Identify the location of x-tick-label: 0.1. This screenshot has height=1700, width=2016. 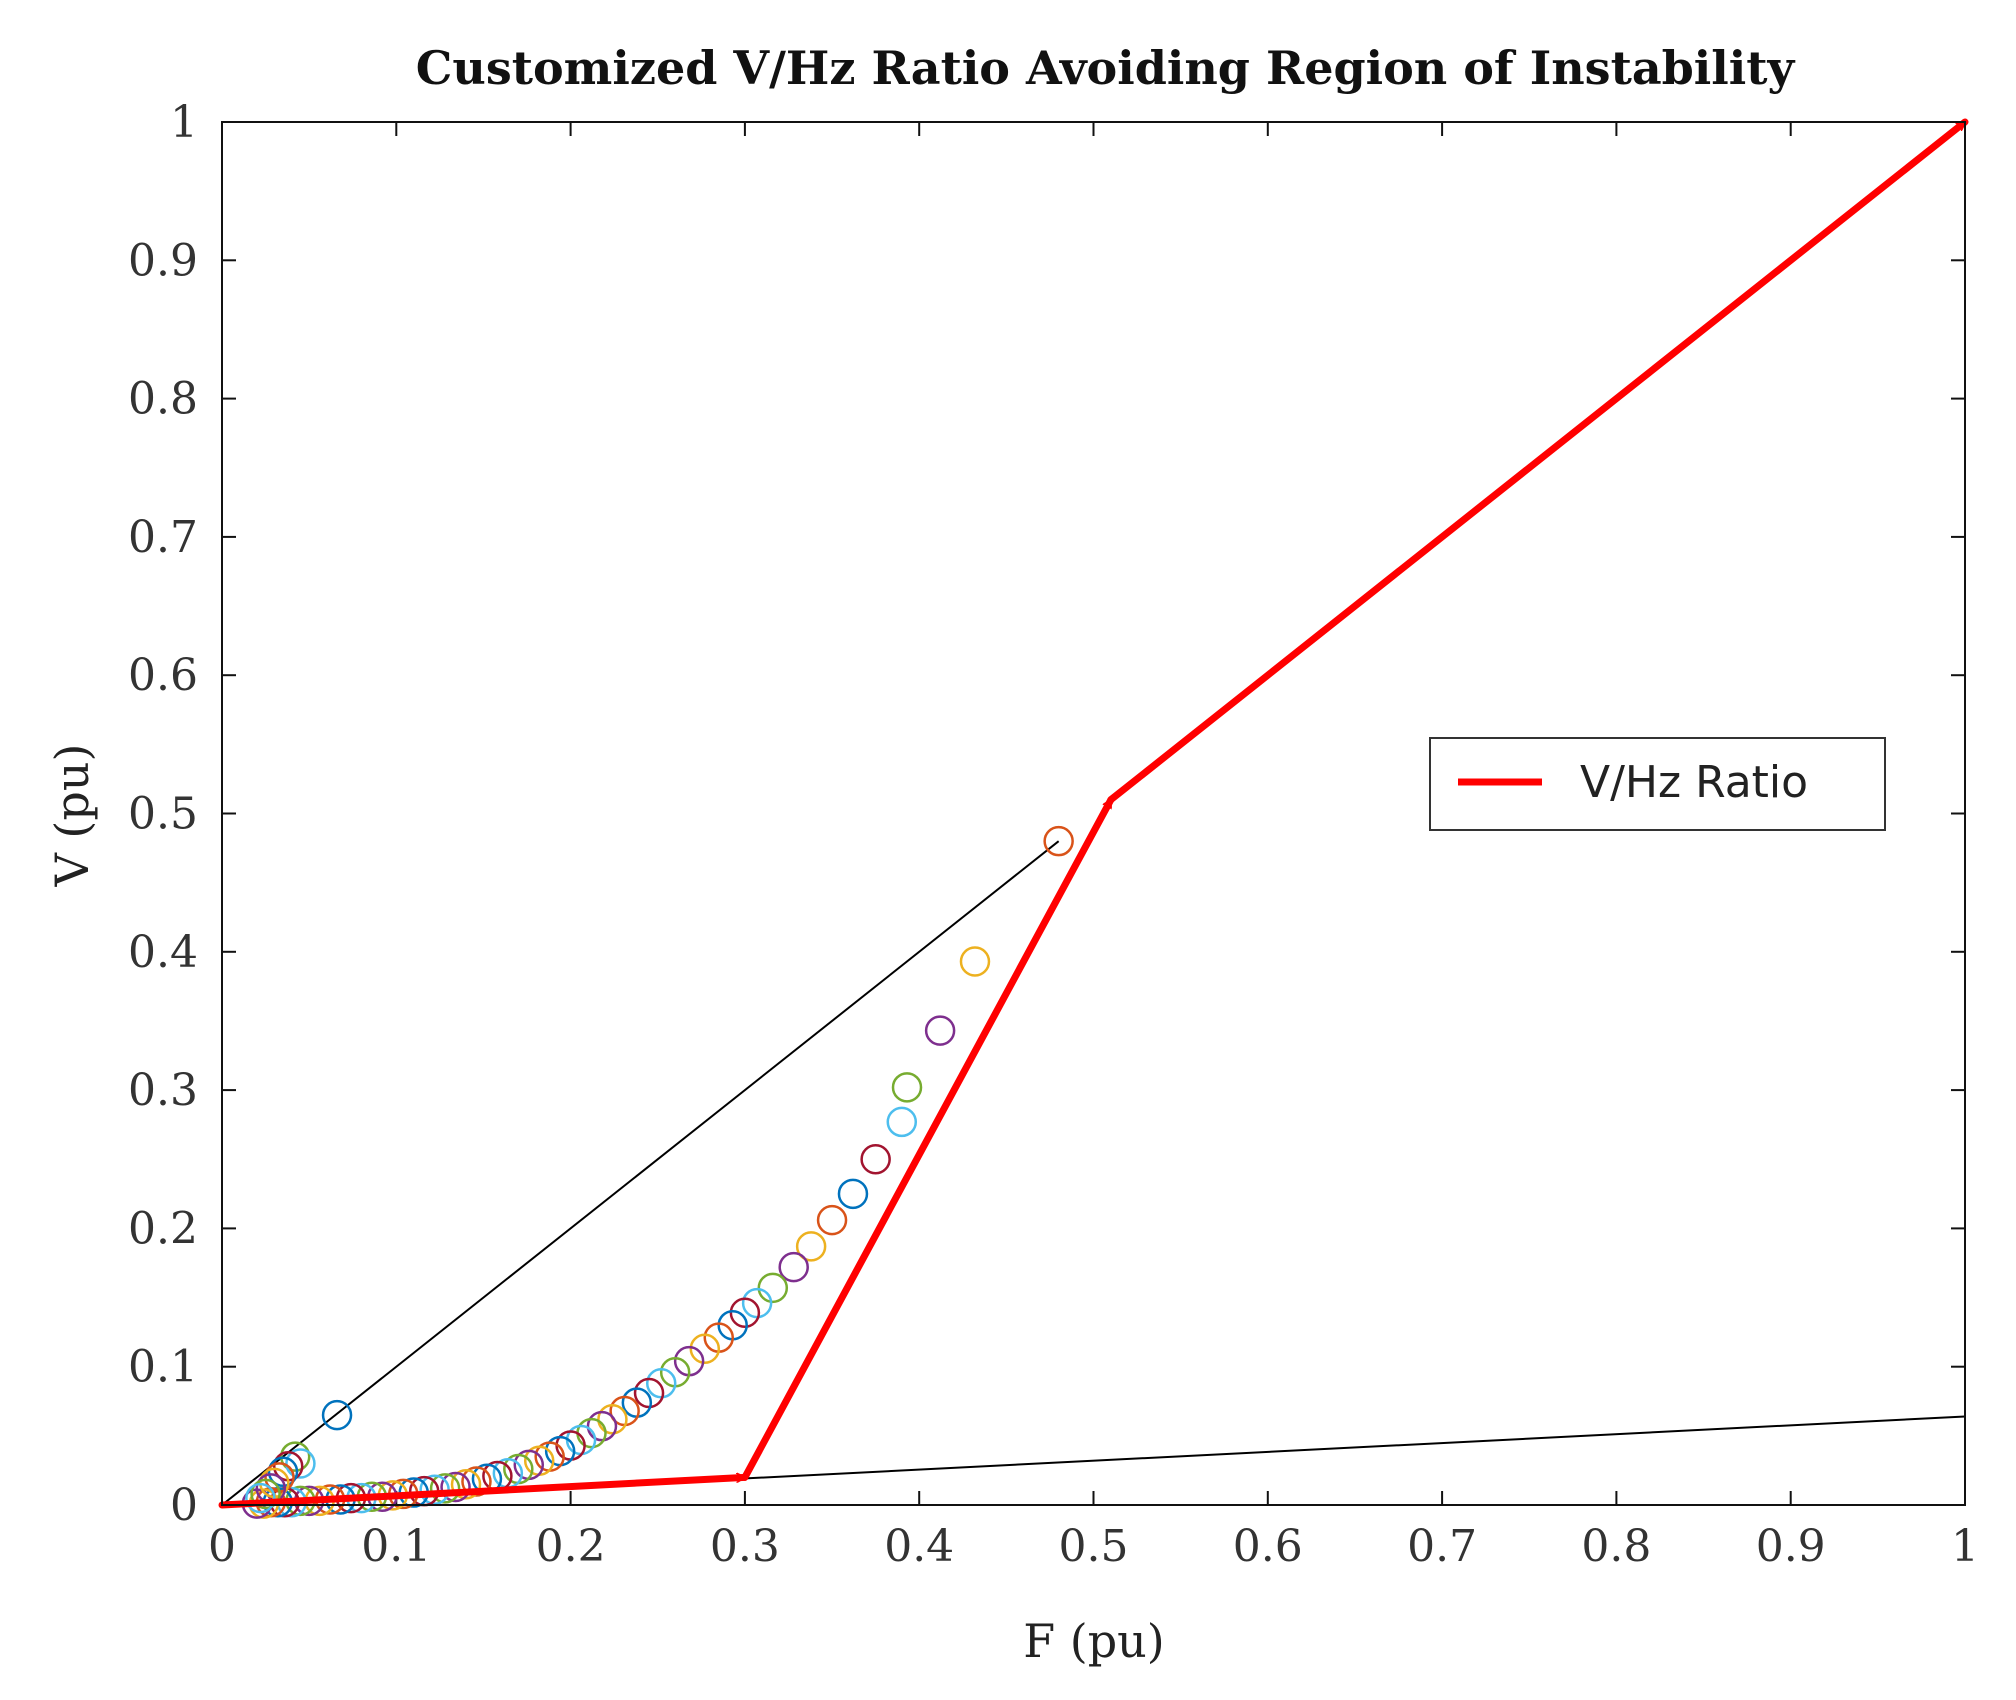
(396, 1546).